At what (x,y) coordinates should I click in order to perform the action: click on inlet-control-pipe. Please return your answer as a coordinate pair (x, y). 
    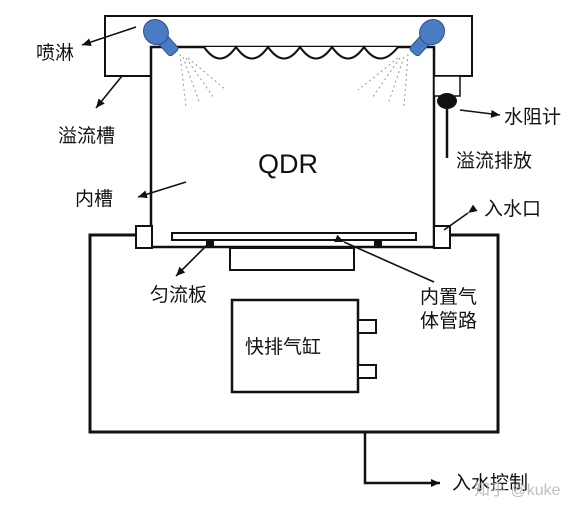
    Looking at the image, I should click on (401, 459).